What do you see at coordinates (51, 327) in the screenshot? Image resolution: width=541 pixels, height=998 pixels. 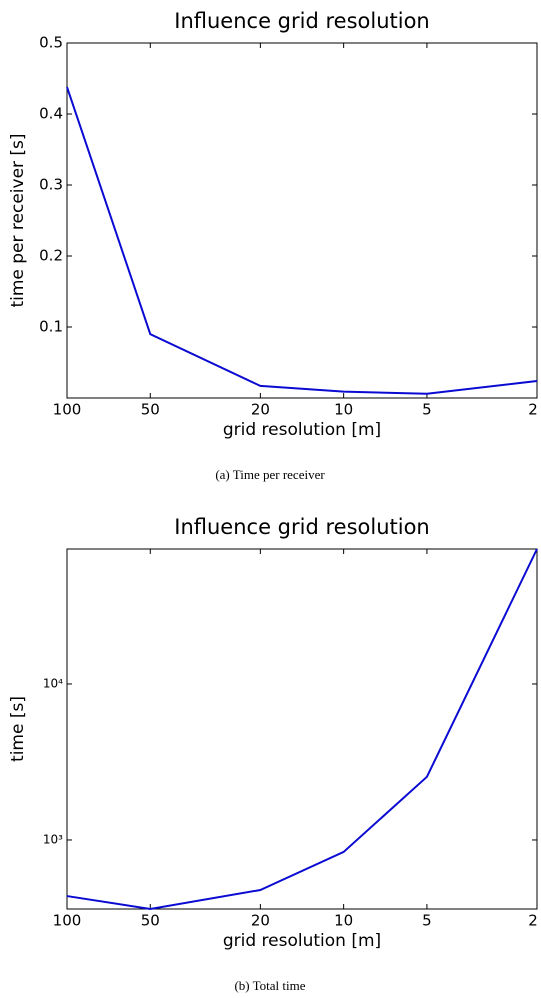 I see `y-tick-label: 0.1` at bounding box center [51, 327].